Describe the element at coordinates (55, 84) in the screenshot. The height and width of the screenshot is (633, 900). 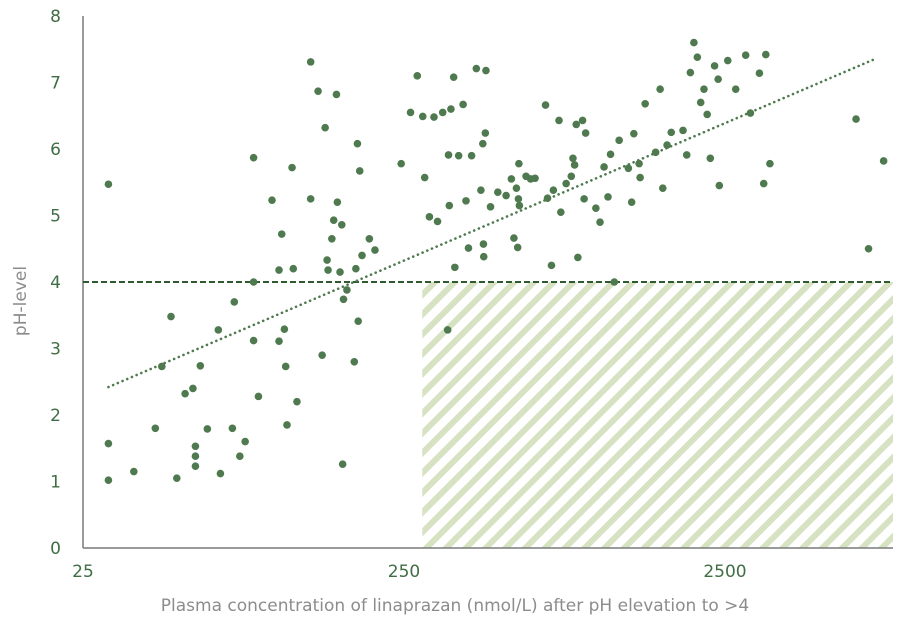
I see `y-tick-label: 7` at that location.